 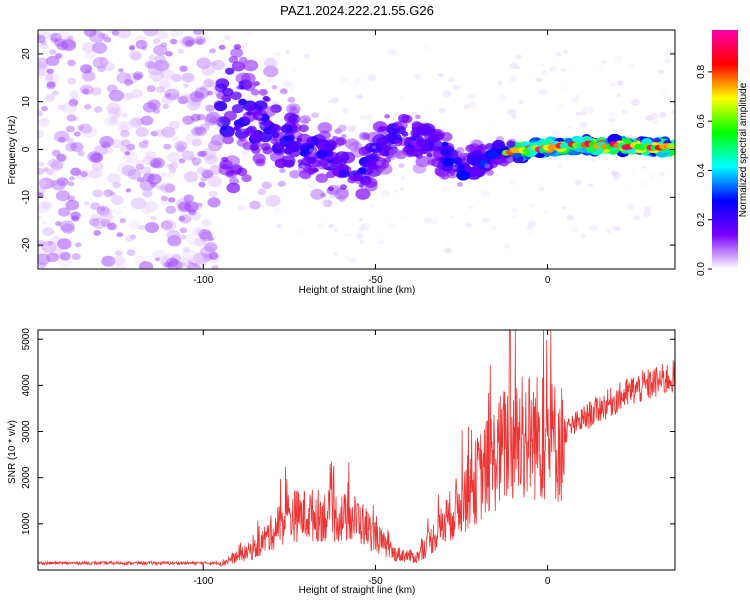 What do you see at coordinates (725, 149) in the screenshot?
I see `colorbar-gradient` at bounding box center [725, 149].